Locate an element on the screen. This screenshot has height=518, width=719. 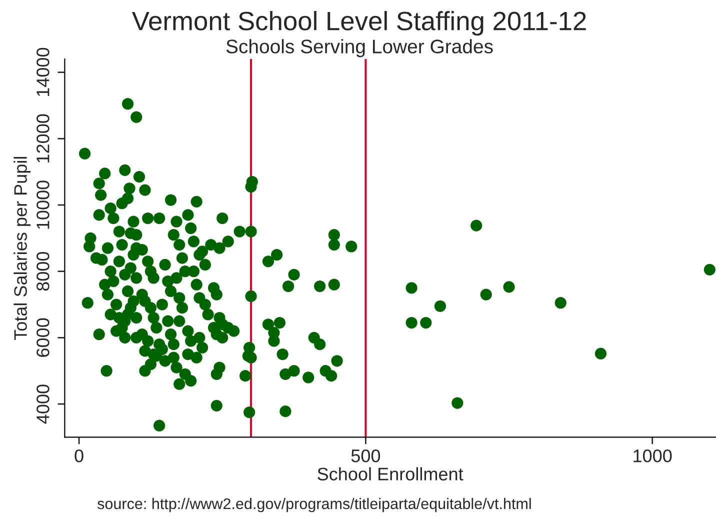
y-axis-title: Total Salaries per Pupil is located at coordinates (22, 248).